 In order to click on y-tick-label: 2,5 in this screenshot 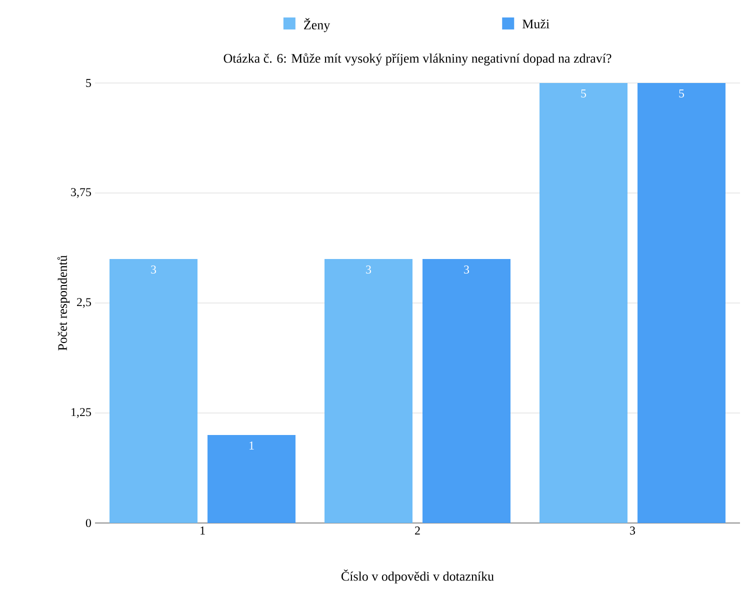, I will do `click(84, 303)`.